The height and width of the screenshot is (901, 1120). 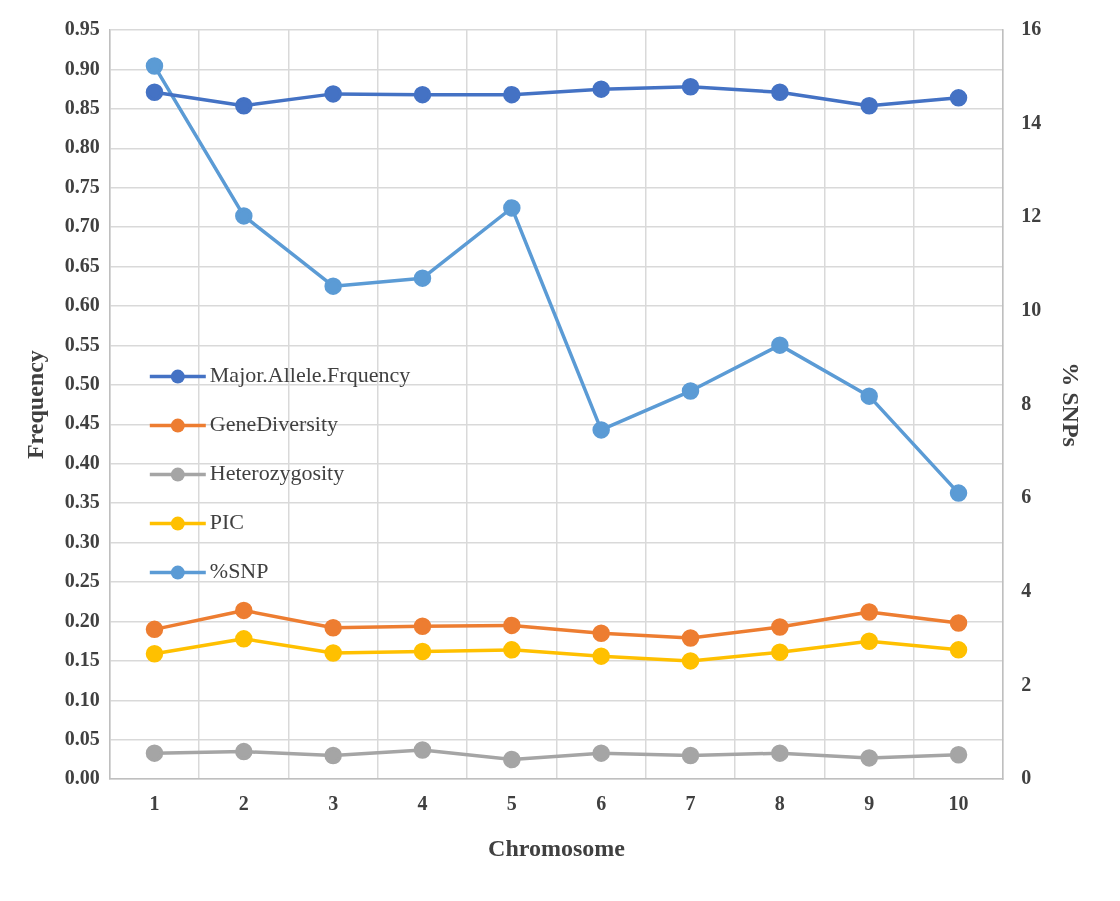 What do you see at coordinates (333, 803) in the screenshot?
I see `x-tick-label: 3` at bounding box center [333, 803].